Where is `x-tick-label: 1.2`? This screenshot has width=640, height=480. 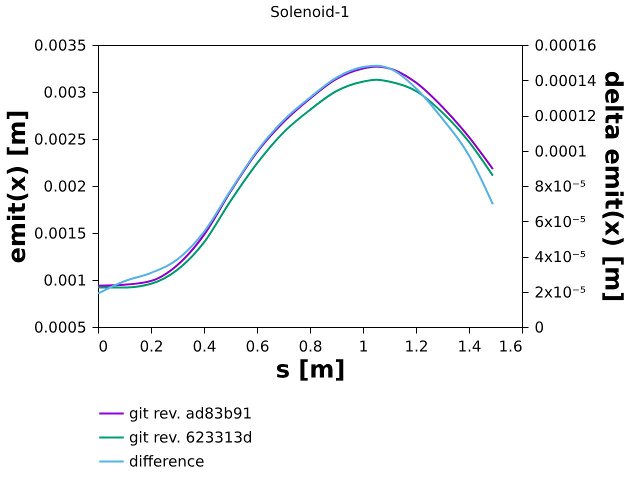 x-tick-label: 1.2 is located at coordinates (416, 347).